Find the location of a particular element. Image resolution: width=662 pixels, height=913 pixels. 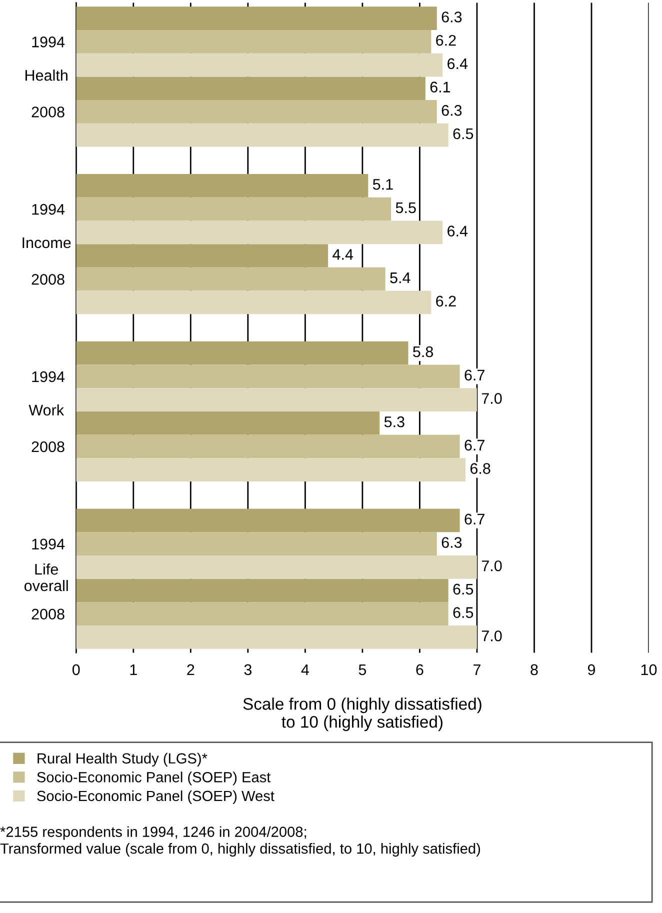

x-tick-label: 1 is located at coordinates (133, 669).